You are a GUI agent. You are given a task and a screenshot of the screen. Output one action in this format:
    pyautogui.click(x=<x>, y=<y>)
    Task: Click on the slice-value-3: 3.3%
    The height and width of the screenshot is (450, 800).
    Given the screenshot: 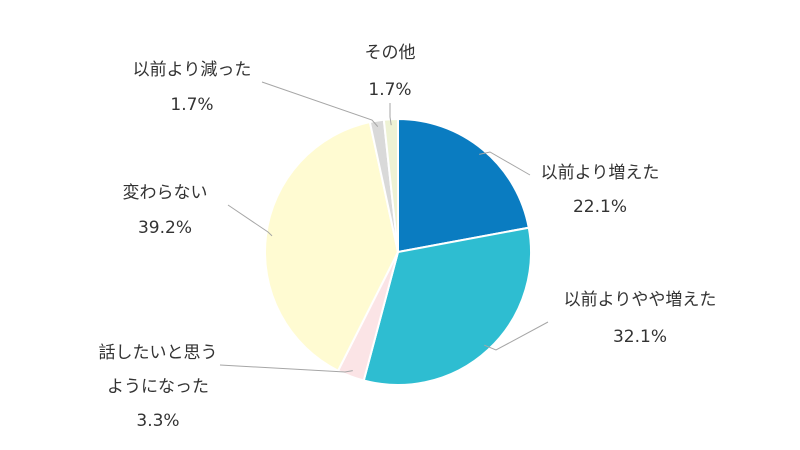 What is the action you would take?
    pyautogui.click(x=157, y=421)
    